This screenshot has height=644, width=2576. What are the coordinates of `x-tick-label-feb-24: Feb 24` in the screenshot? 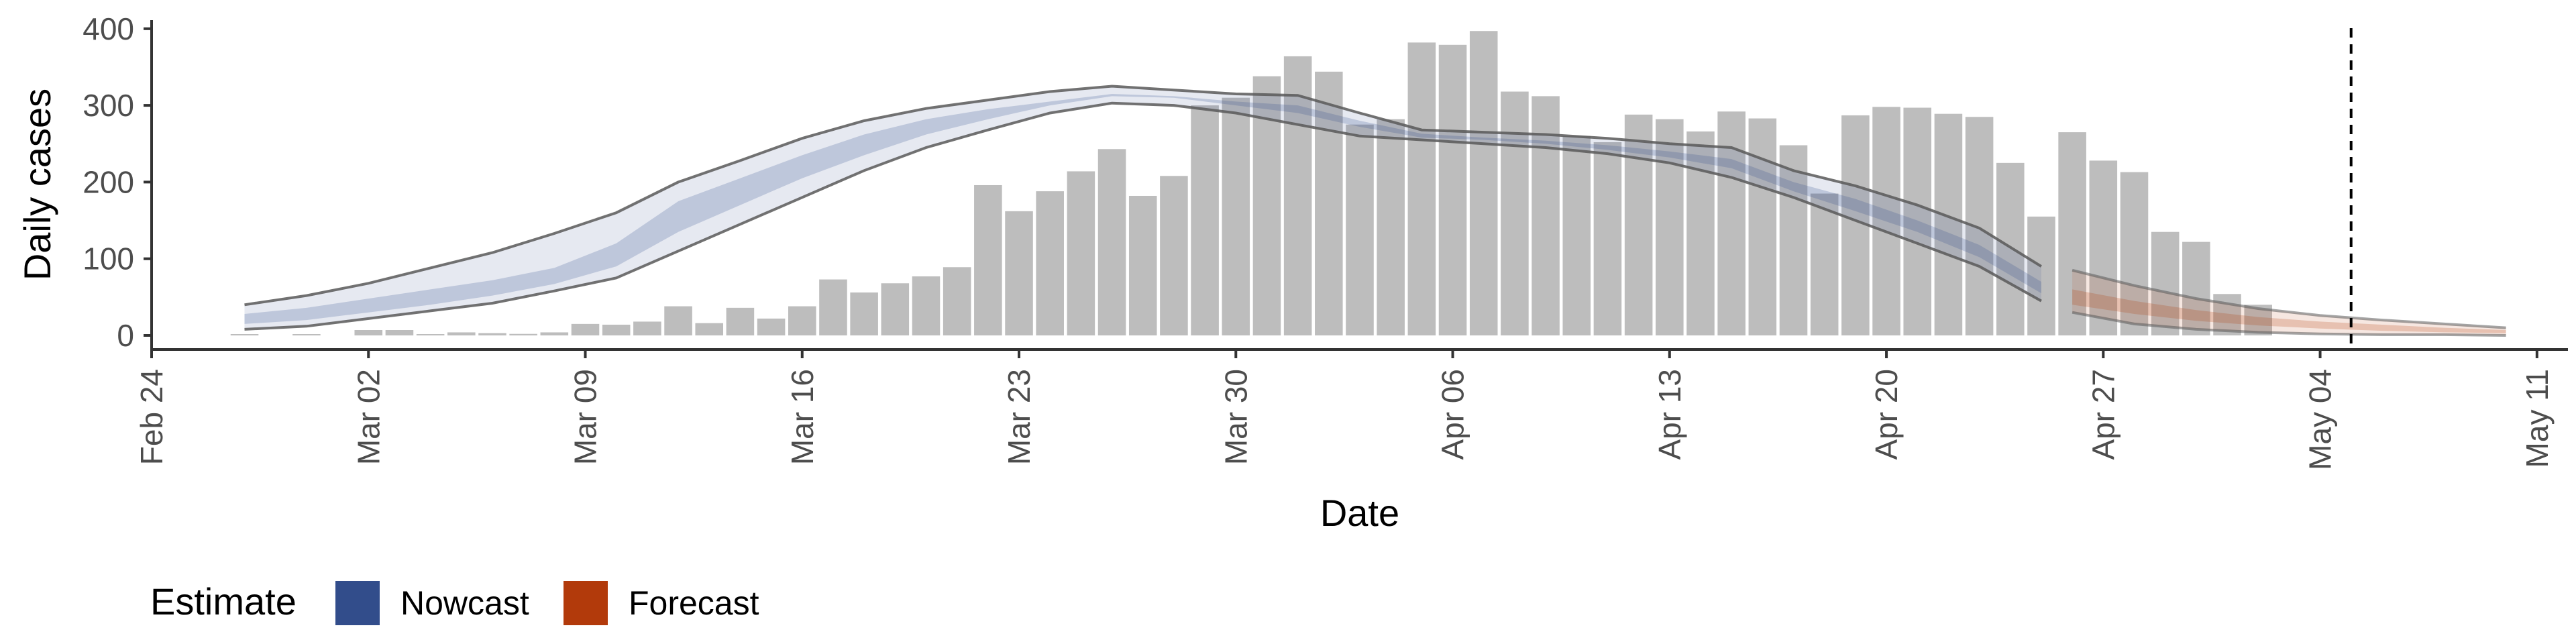 It's located at (151, 417).